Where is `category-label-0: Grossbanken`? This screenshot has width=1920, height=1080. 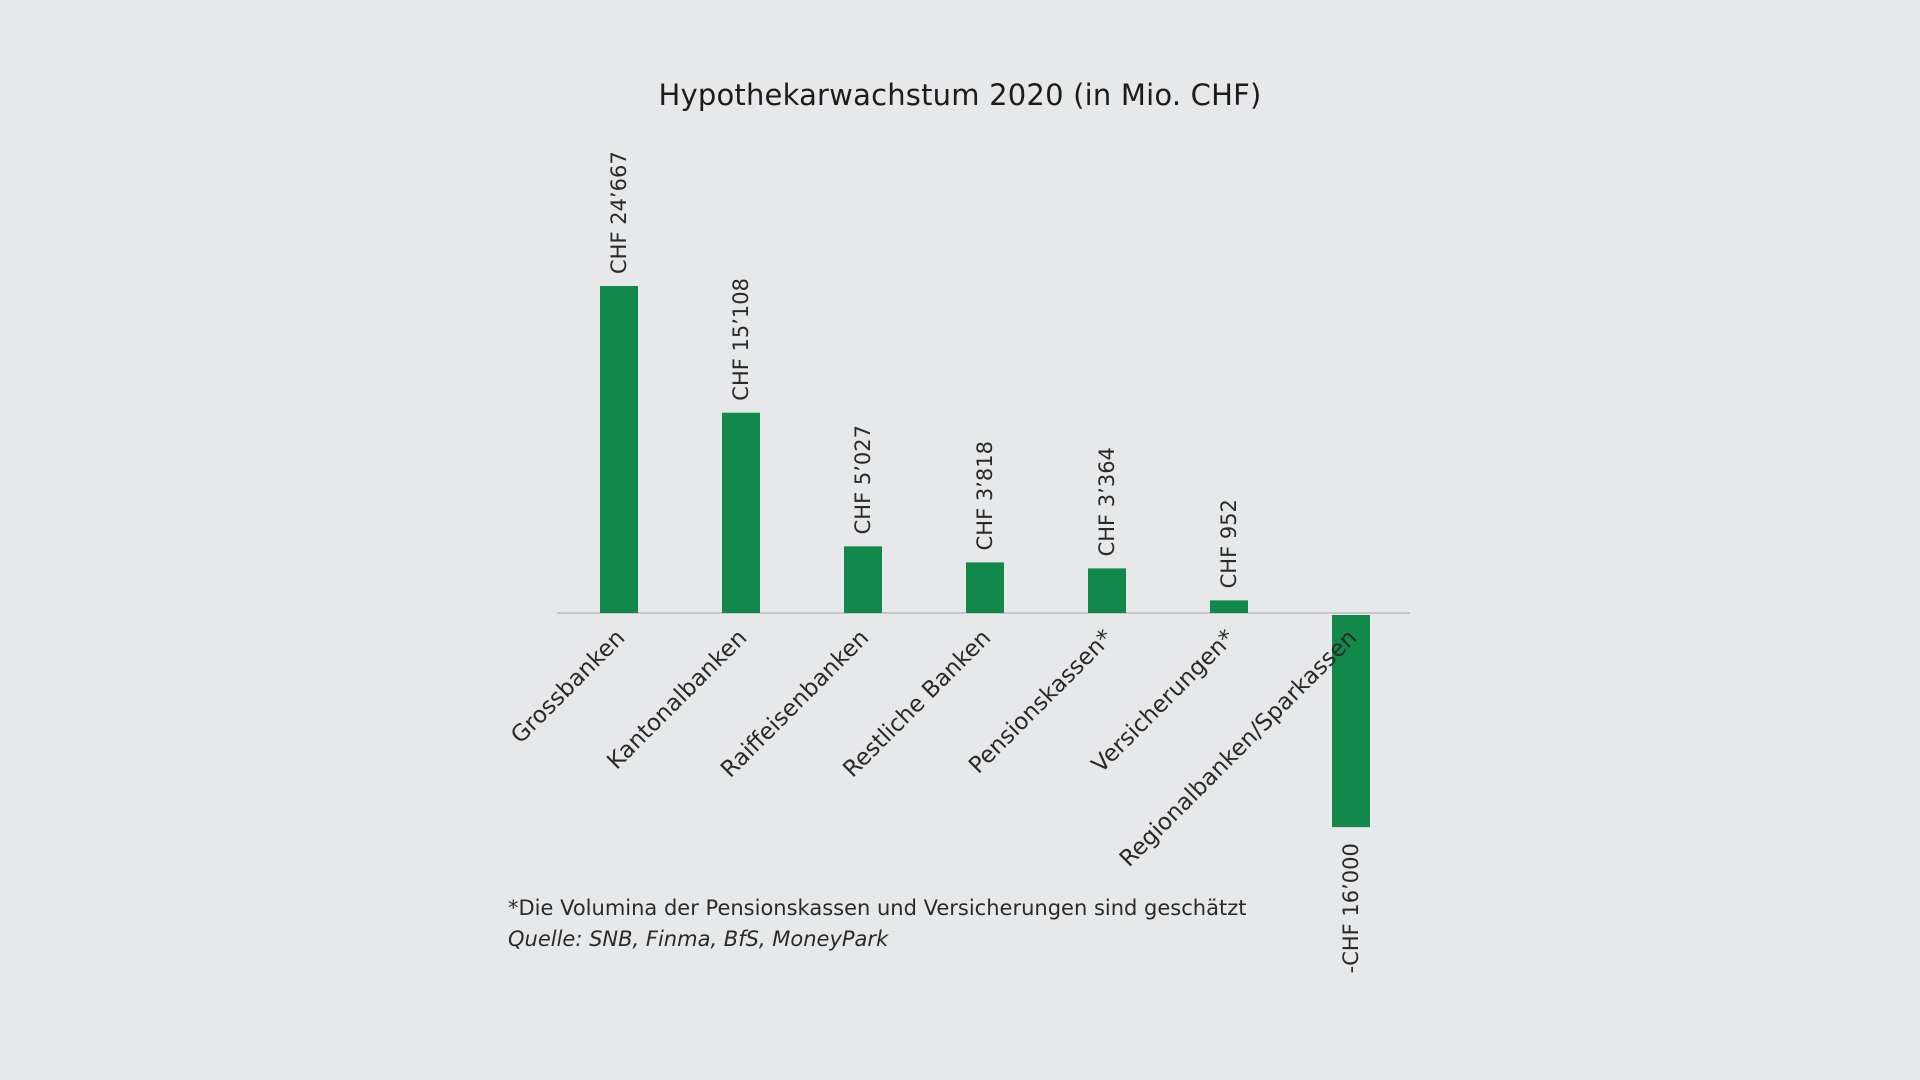
category-label-0: Grossbanken is located at coordinates (568, 687).